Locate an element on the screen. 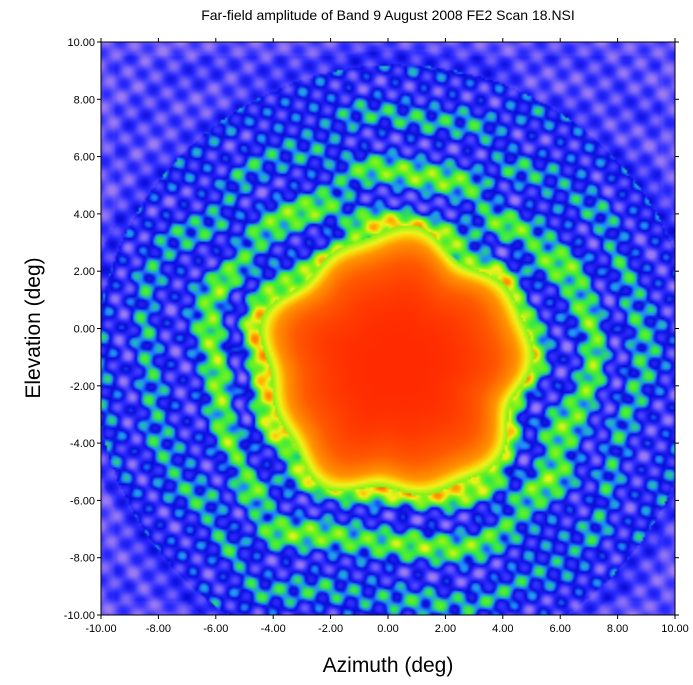 The width and height of the screenshot is (693, 685). x-tick-label: -6.00 is located at coordinates (215, 629).